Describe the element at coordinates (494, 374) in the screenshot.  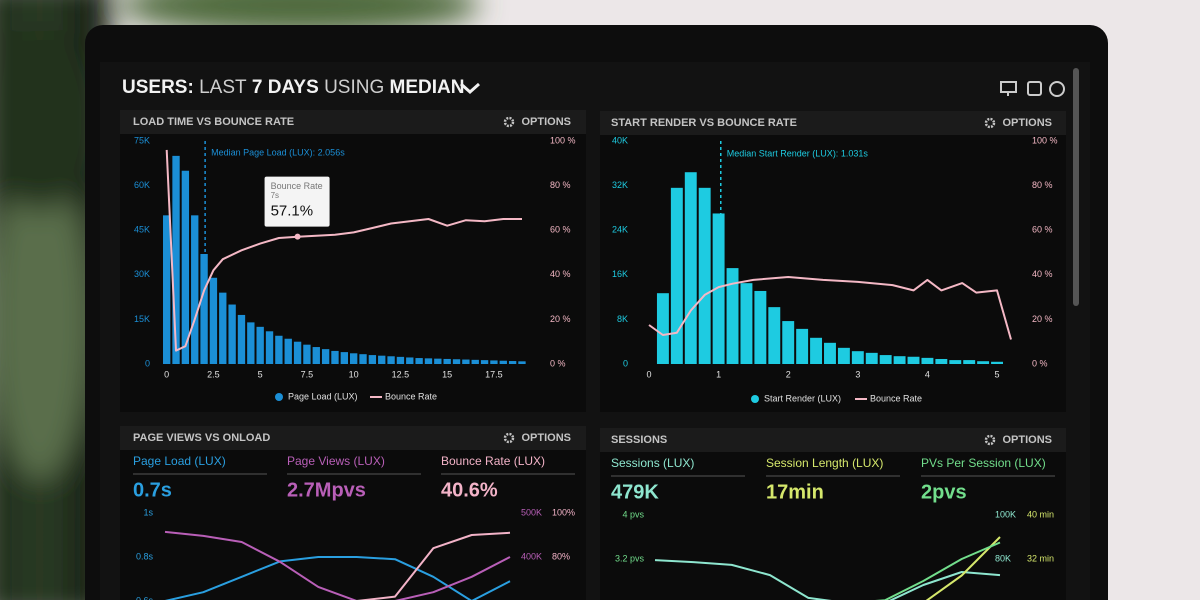
I see `x-tick-label: 17.5` at that location.